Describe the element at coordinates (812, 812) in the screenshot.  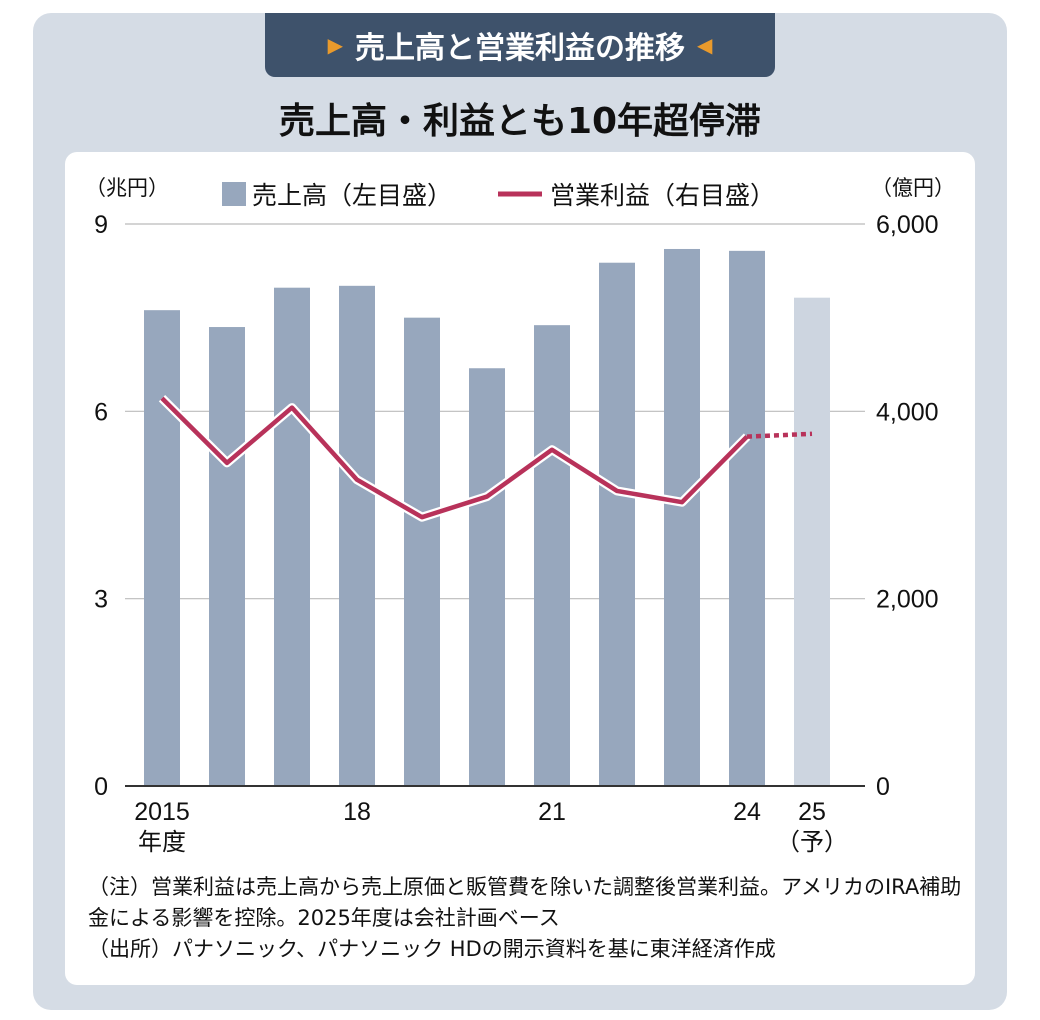
I see `x-tick-label: 25` at that location.